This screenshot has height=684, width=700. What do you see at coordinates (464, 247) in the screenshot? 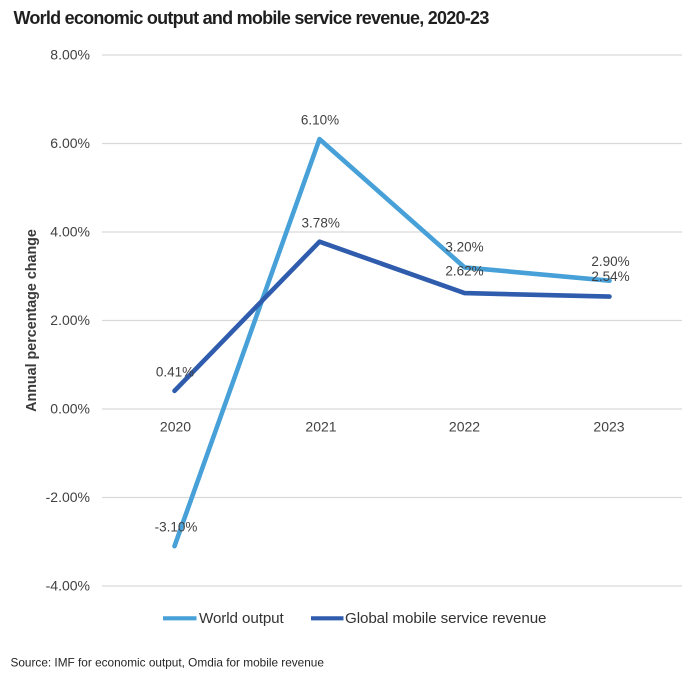
I see `svg-text: 3.20%` at bounding box center [464, 247].